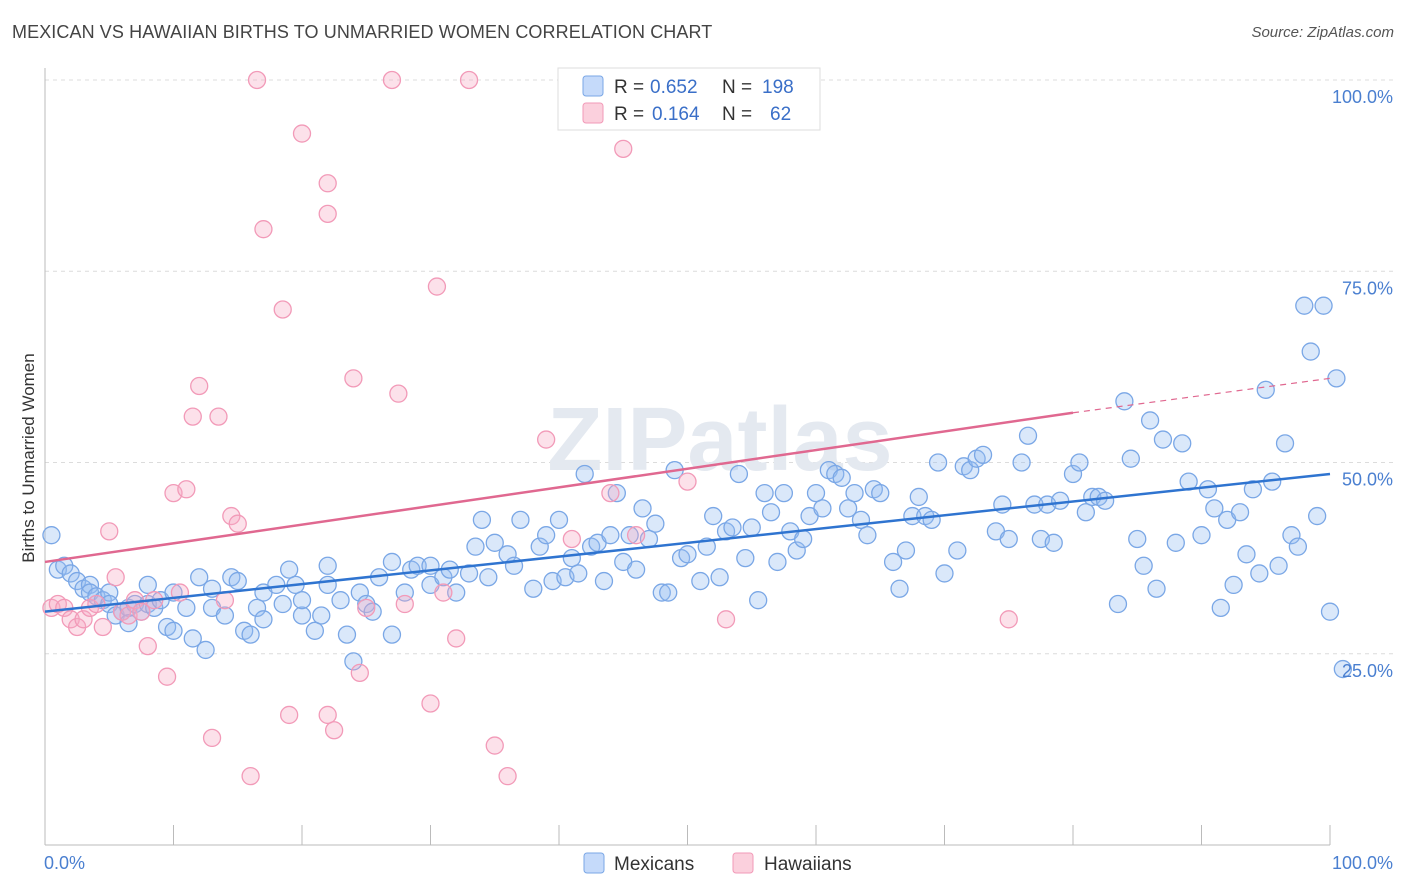  What do you see at coordinates (654, 864) in the screenshot?
I see `bottom-legend-mexicans: Mexicans` at bounding box center [654, 864].